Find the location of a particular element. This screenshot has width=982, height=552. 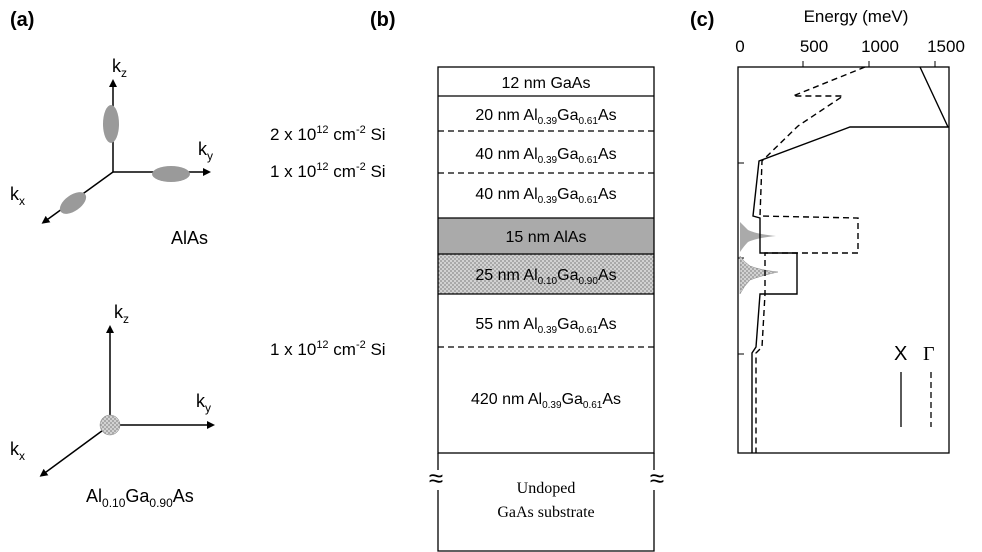

break-mark-right: ≈ is located at coordinates (657, 478).